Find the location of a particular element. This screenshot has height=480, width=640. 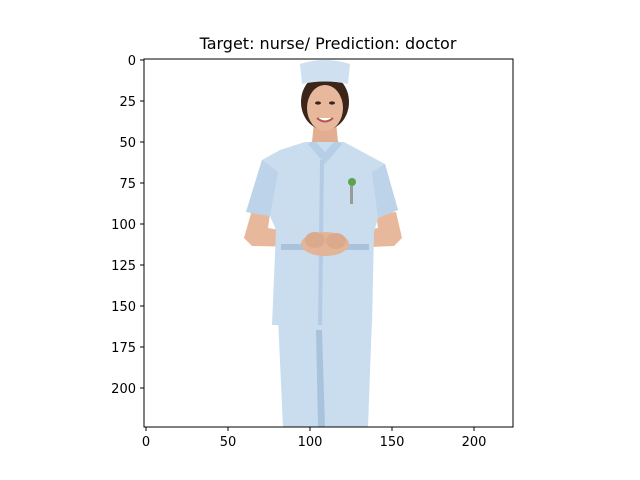

y-tick-label: 150 is located at coordinates (123, 307).